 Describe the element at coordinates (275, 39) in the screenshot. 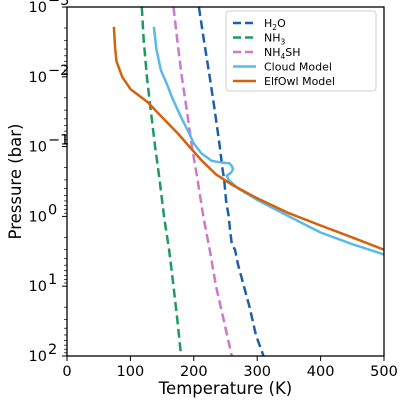

I see `legend-label-nh3: NH3` at that location.